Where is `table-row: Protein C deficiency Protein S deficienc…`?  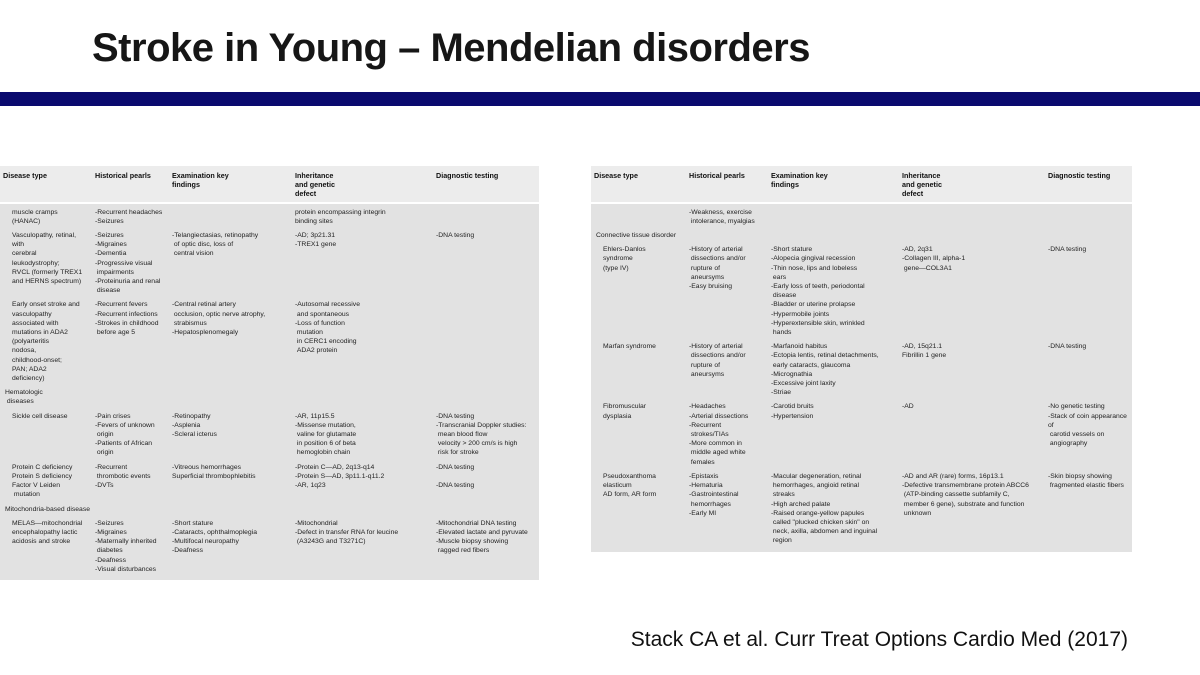
table-row: Protein C deficiency Protein S deficienc… is located at coordinates (269, 481).